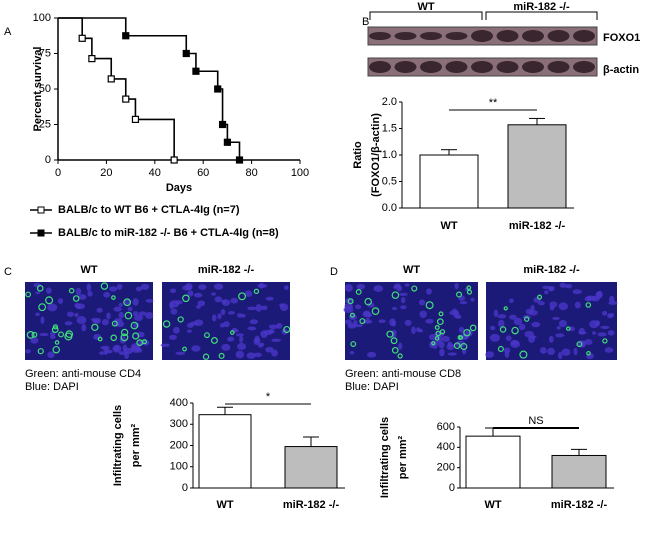 Image resolution: width=645 pixels, height=540 pixels. I want to click on y-tick-label: 0, so click(185, 488).